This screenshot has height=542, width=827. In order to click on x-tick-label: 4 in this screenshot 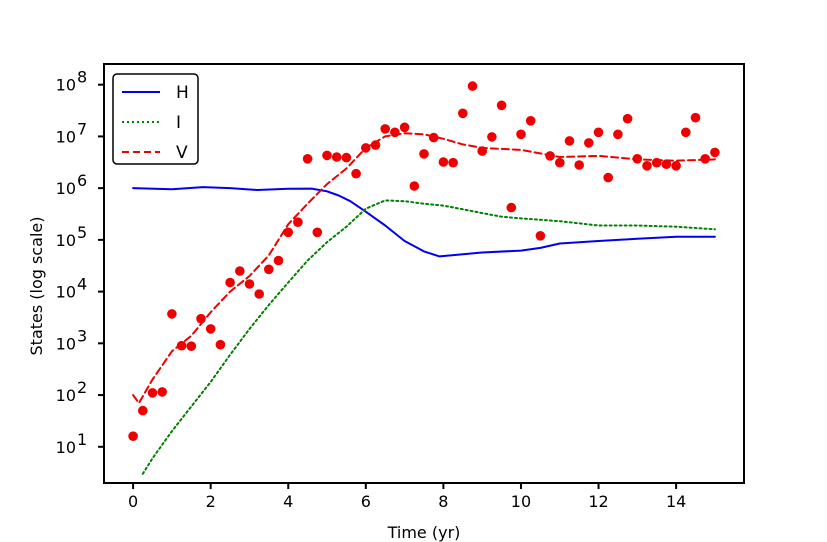, I will do `click(288, 501)`.